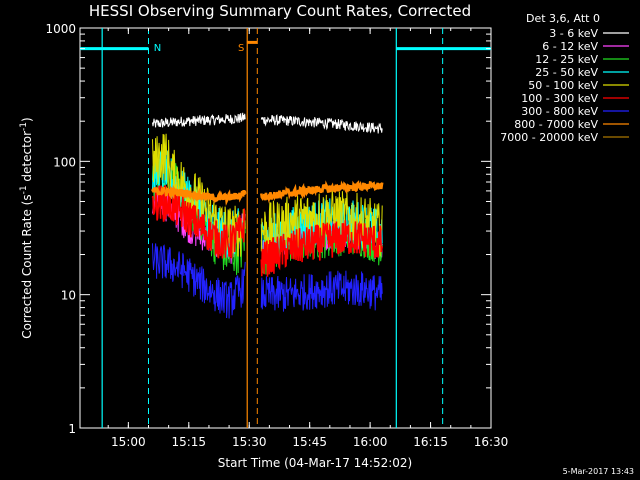 The width and height of the screenshot is (640, 480). What do you see at coordinates (249, 442) in the screenshot?
I see `x-tick-label-2: 15:30` at bounding box center [249, 442].